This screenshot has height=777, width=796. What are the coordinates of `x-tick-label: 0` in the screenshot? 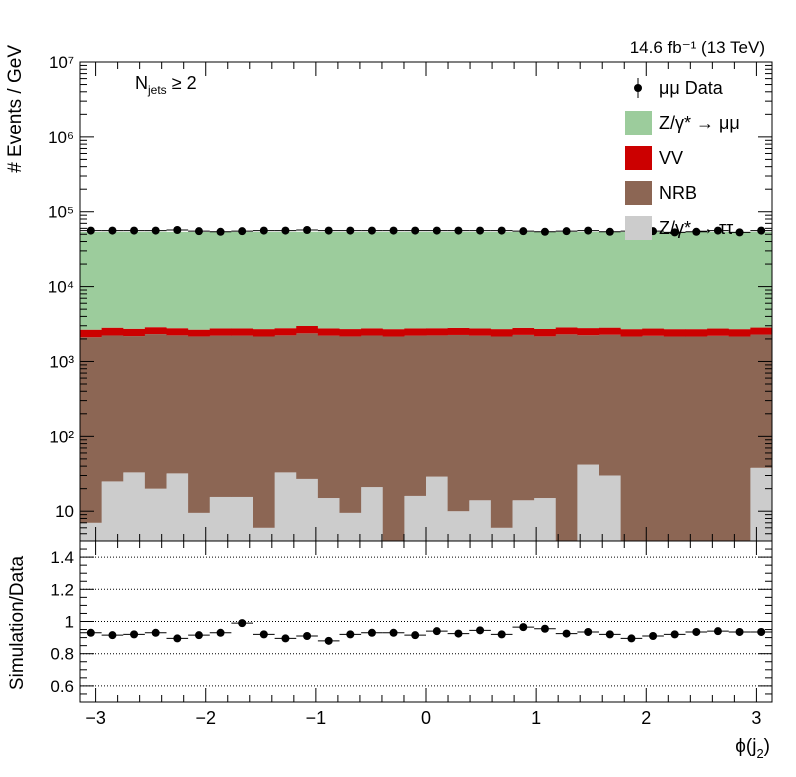 It's located at (426, 718).